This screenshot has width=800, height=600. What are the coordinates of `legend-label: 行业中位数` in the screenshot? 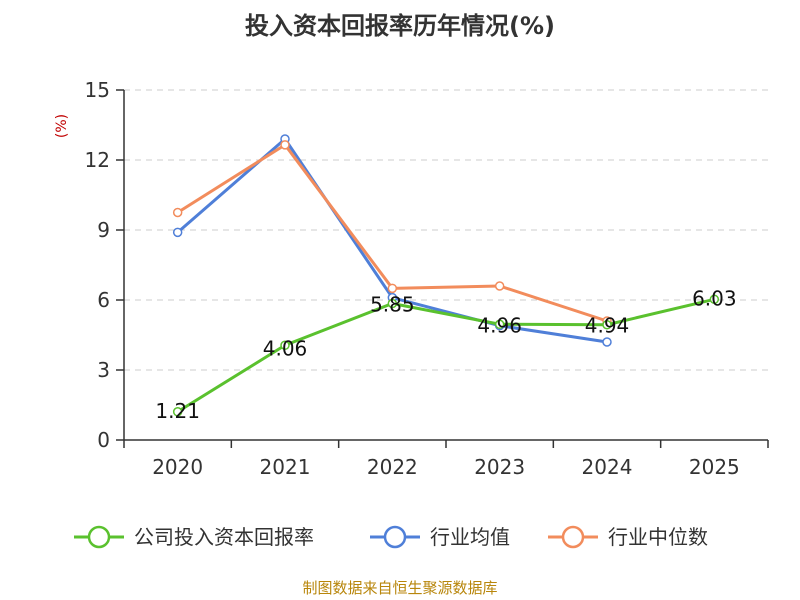 It's located at (658, 537).